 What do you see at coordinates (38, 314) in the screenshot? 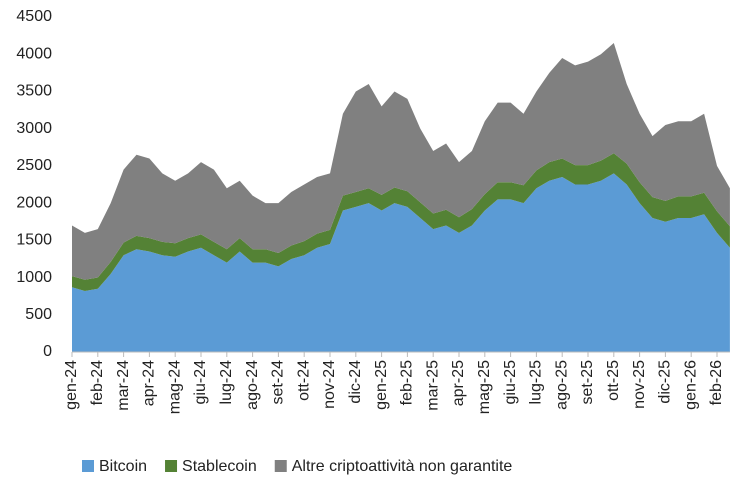
I see `y-tick-label: 500` at bounding box center [38, 314].